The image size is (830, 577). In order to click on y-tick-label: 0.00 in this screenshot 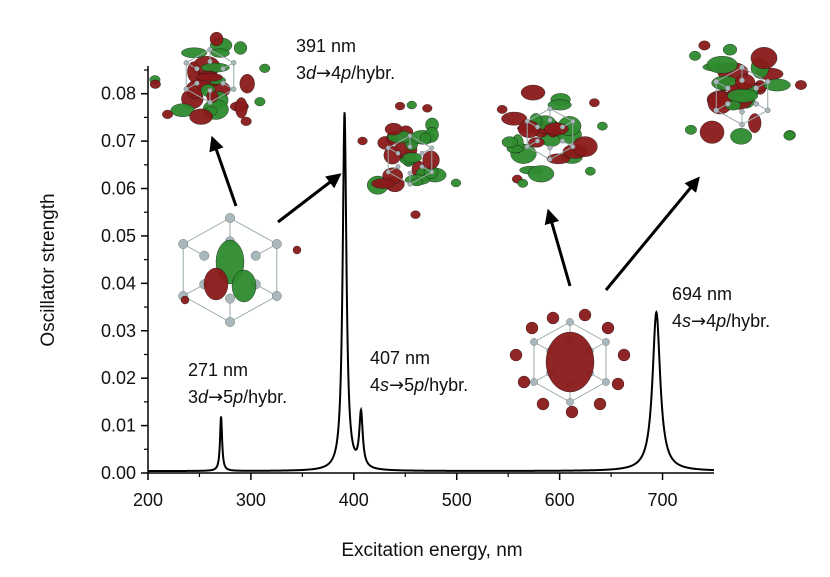, I will do `click(118, 473)`.